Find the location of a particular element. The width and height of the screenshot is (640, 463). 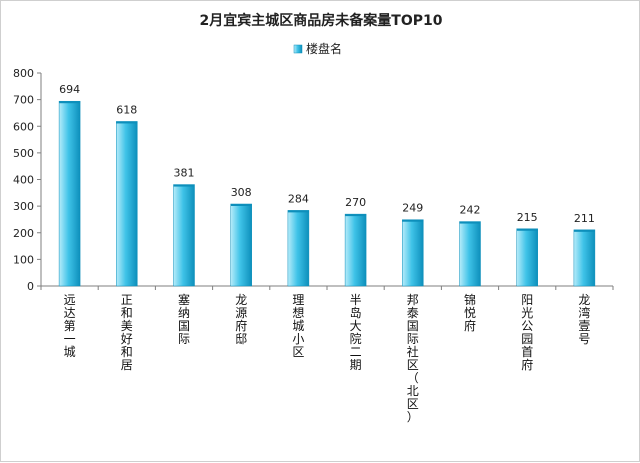

y-tick-label: 100 is located at coordinates (23, 259).